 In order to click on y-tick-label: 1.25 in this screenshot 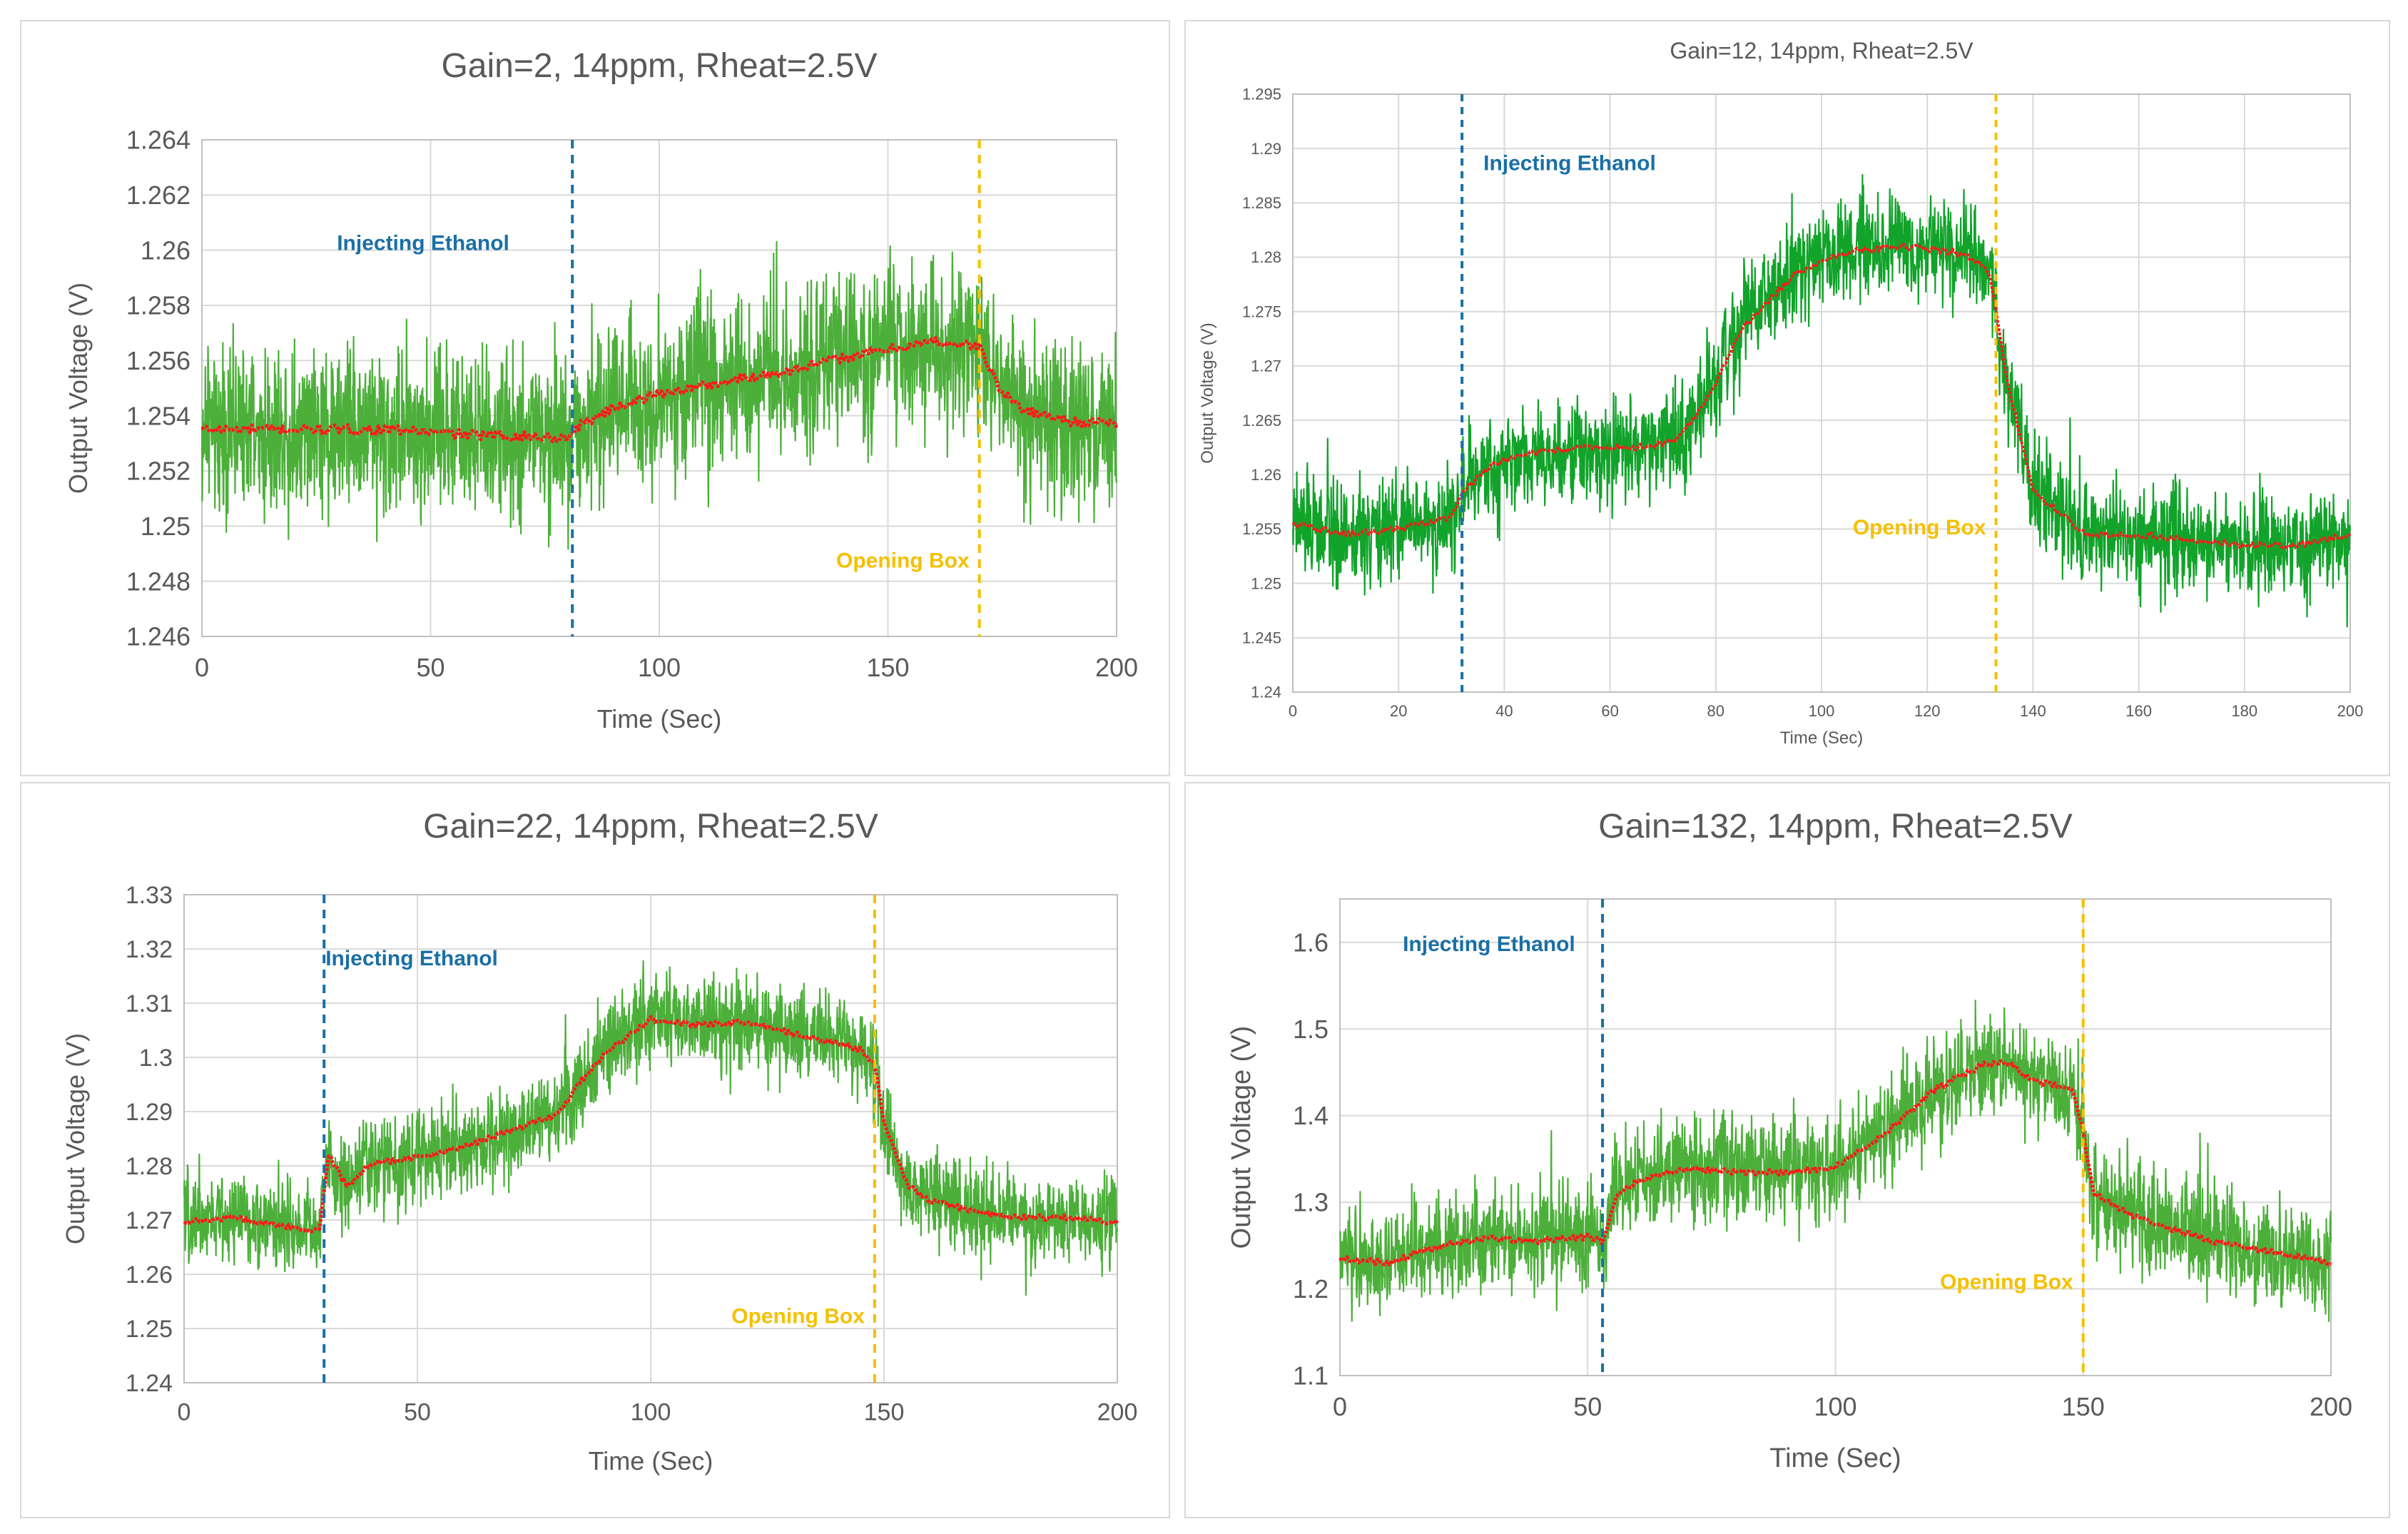, I will do `click(165, 526)`.